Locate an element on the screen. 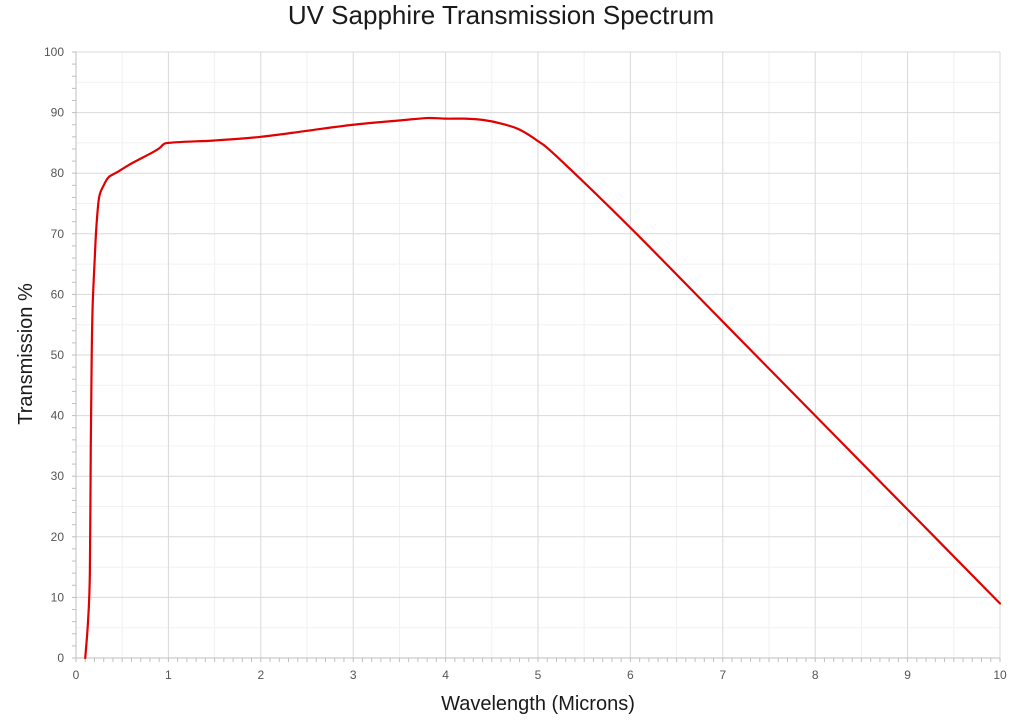  y-tick-label: 100 is located at coordinates (54, 52).